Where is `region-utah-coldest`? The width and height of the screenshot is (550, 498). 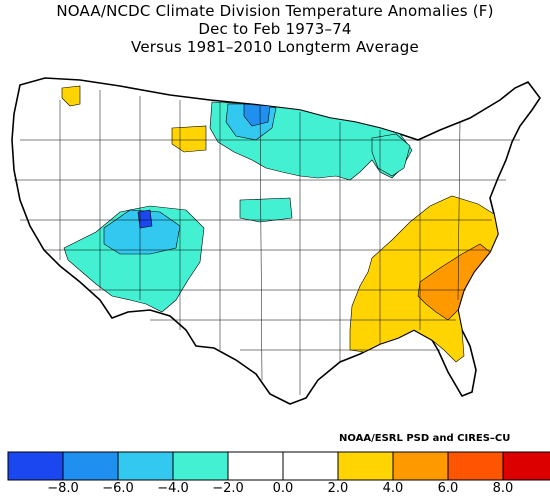
region-utah-coldest is located at coordinates (145, 219).